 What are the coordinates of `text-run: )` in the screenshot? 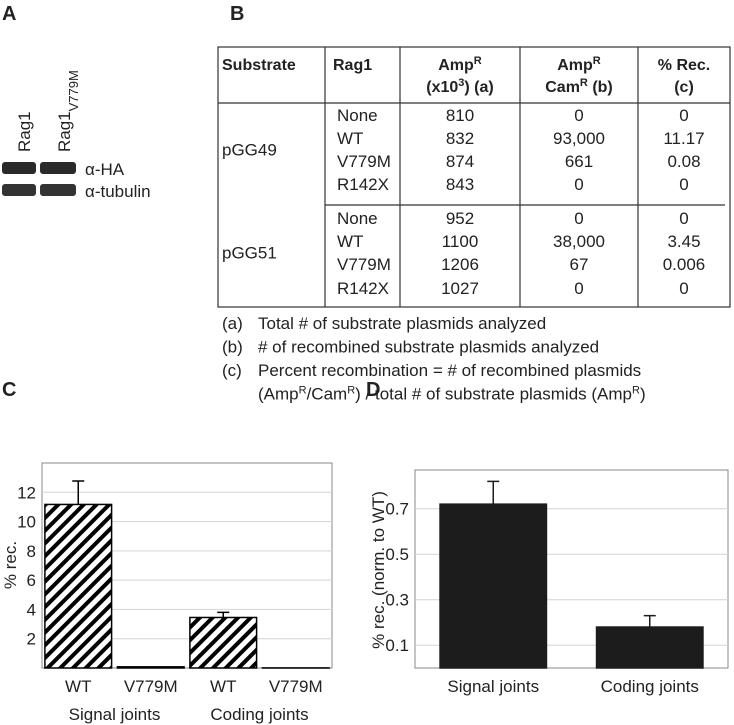 It's located at (643, 394).